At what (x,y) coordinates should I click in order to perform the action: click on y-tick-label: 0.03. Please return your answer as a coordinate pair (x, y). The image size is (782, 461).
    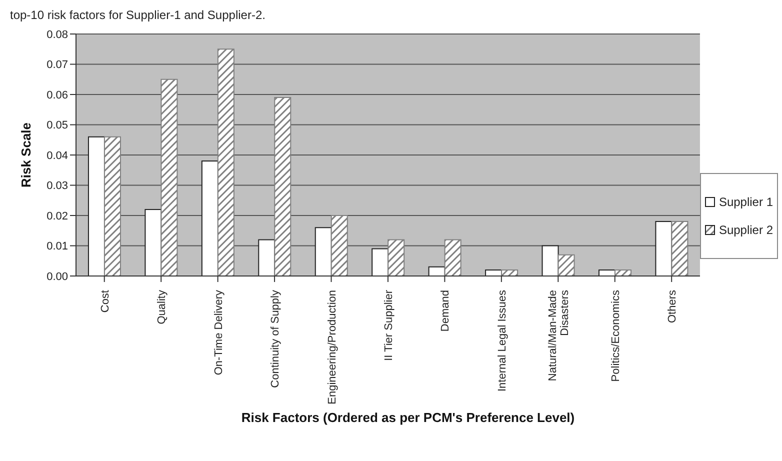
    Looking at the image, I should click on (57, 186).